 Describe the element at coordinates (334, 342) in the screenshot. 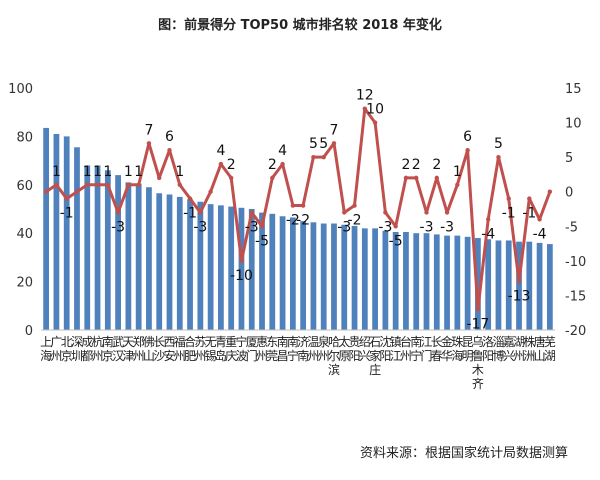

I see `x-tick-label: 哈` at that location.